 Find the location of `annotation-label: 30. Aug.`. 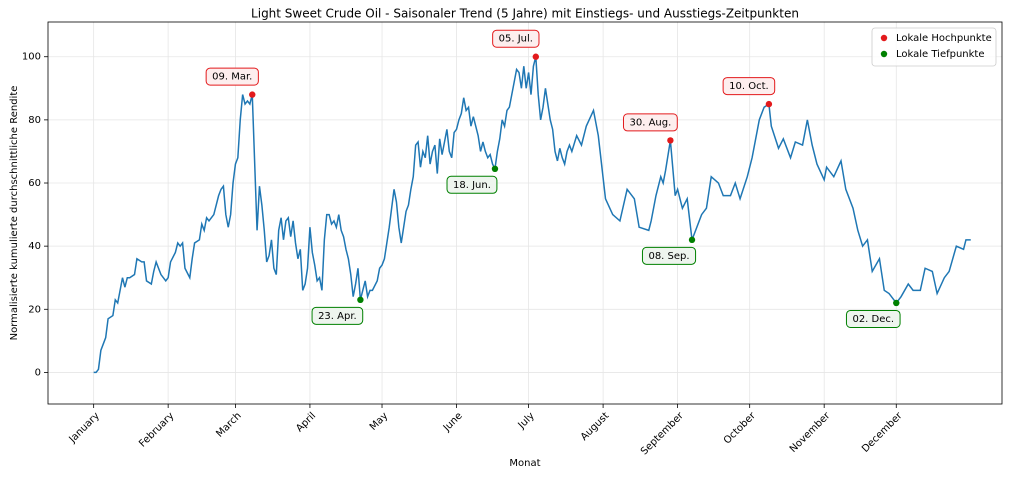

annotation-label: 30. Aug. is located at coordinates (650, 122).